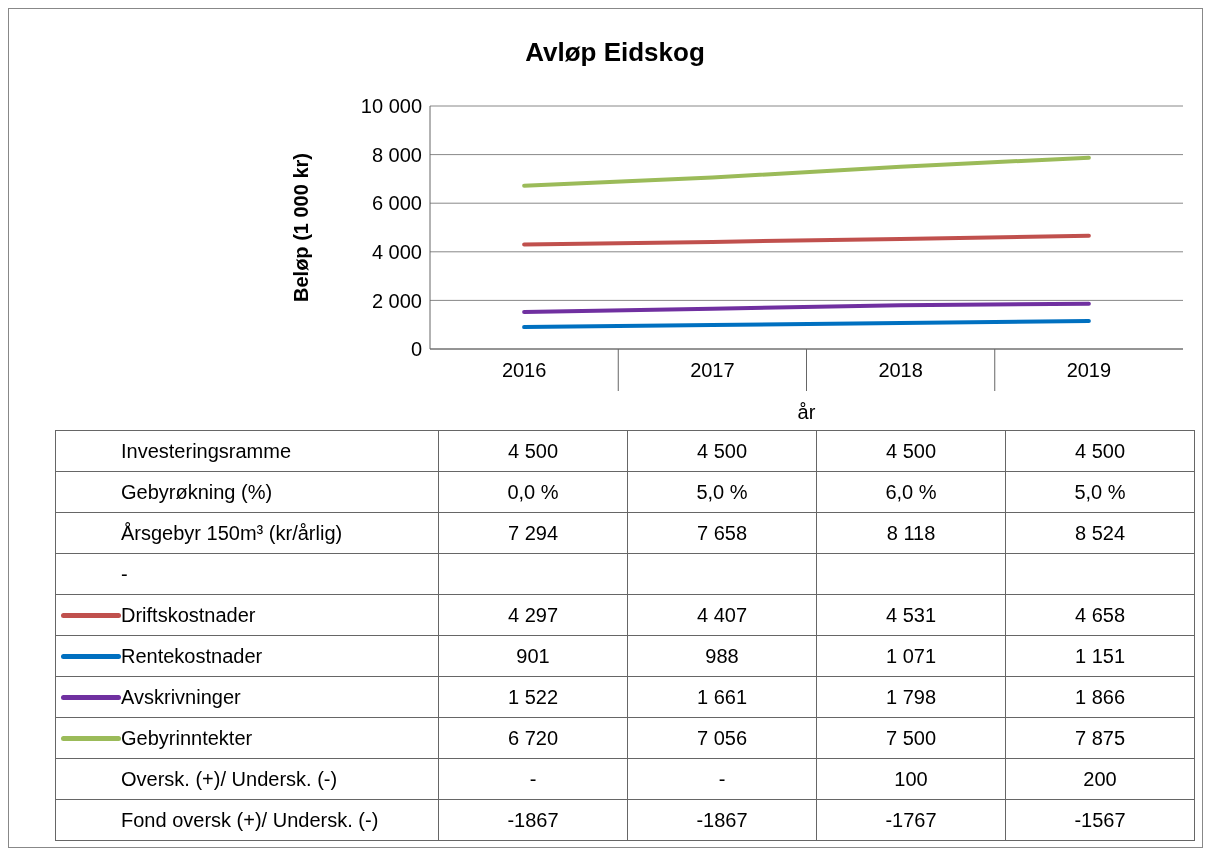  What do you see at coordinates (1100, 738) in the screenshot?
I see `data-label: 7 875` at bounding box center [1100, 738].